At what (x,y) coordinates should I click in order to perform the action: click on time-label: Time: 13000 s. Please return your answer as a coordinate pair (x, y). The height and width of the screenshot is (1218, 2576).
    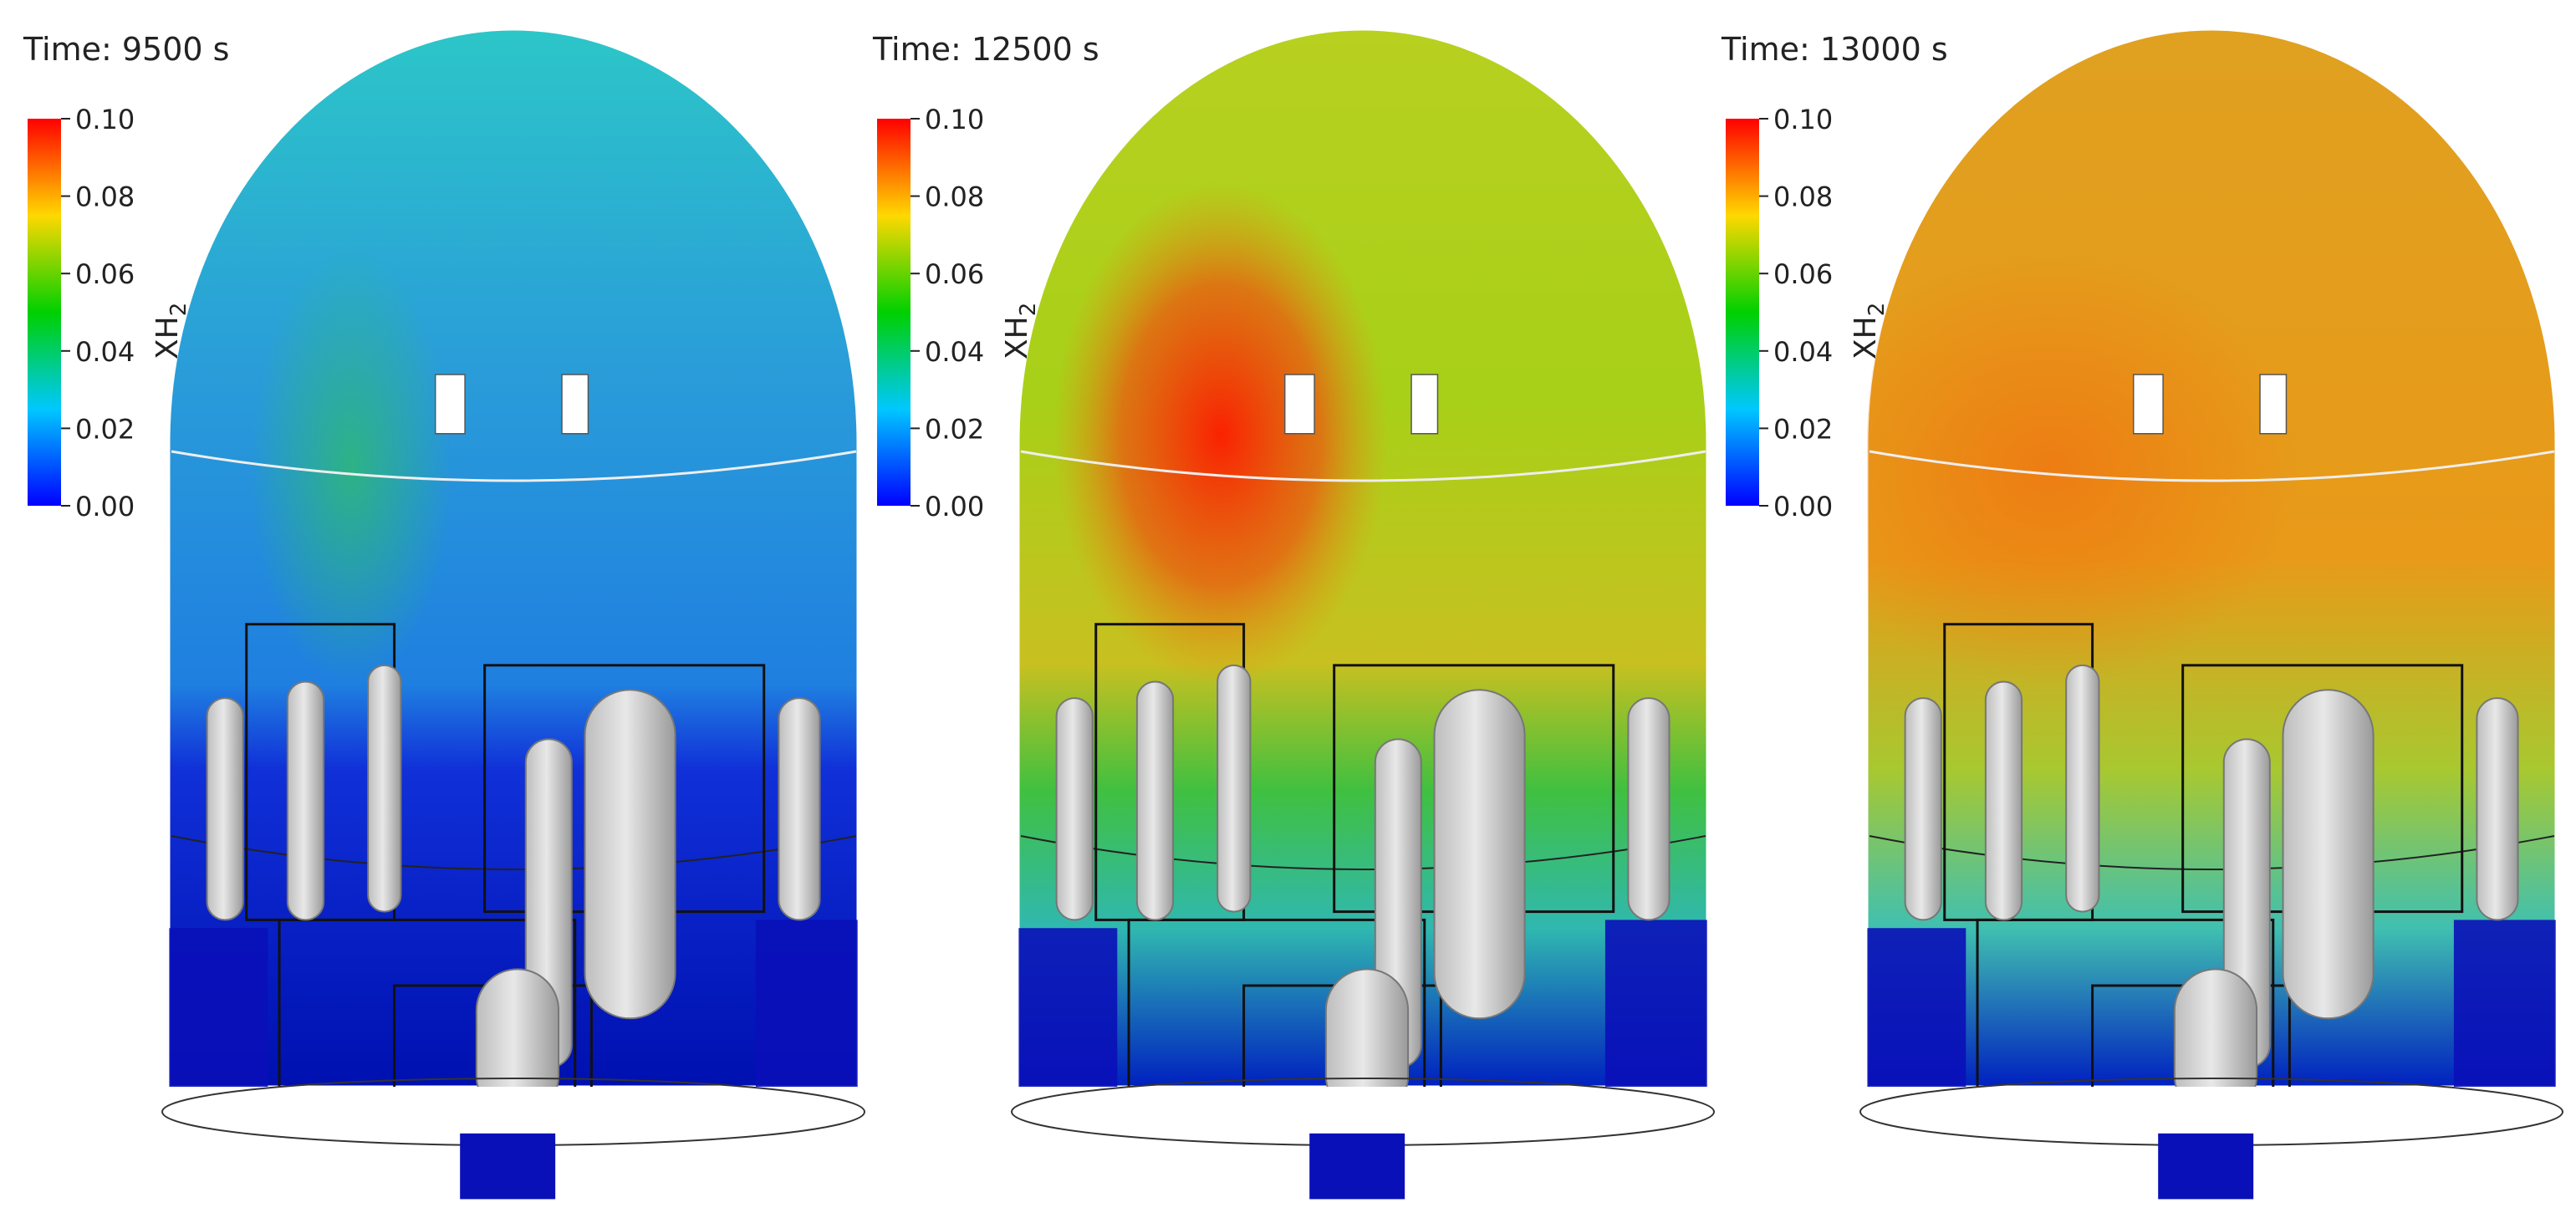
    Looking at the image, I should click on (1834, 49).